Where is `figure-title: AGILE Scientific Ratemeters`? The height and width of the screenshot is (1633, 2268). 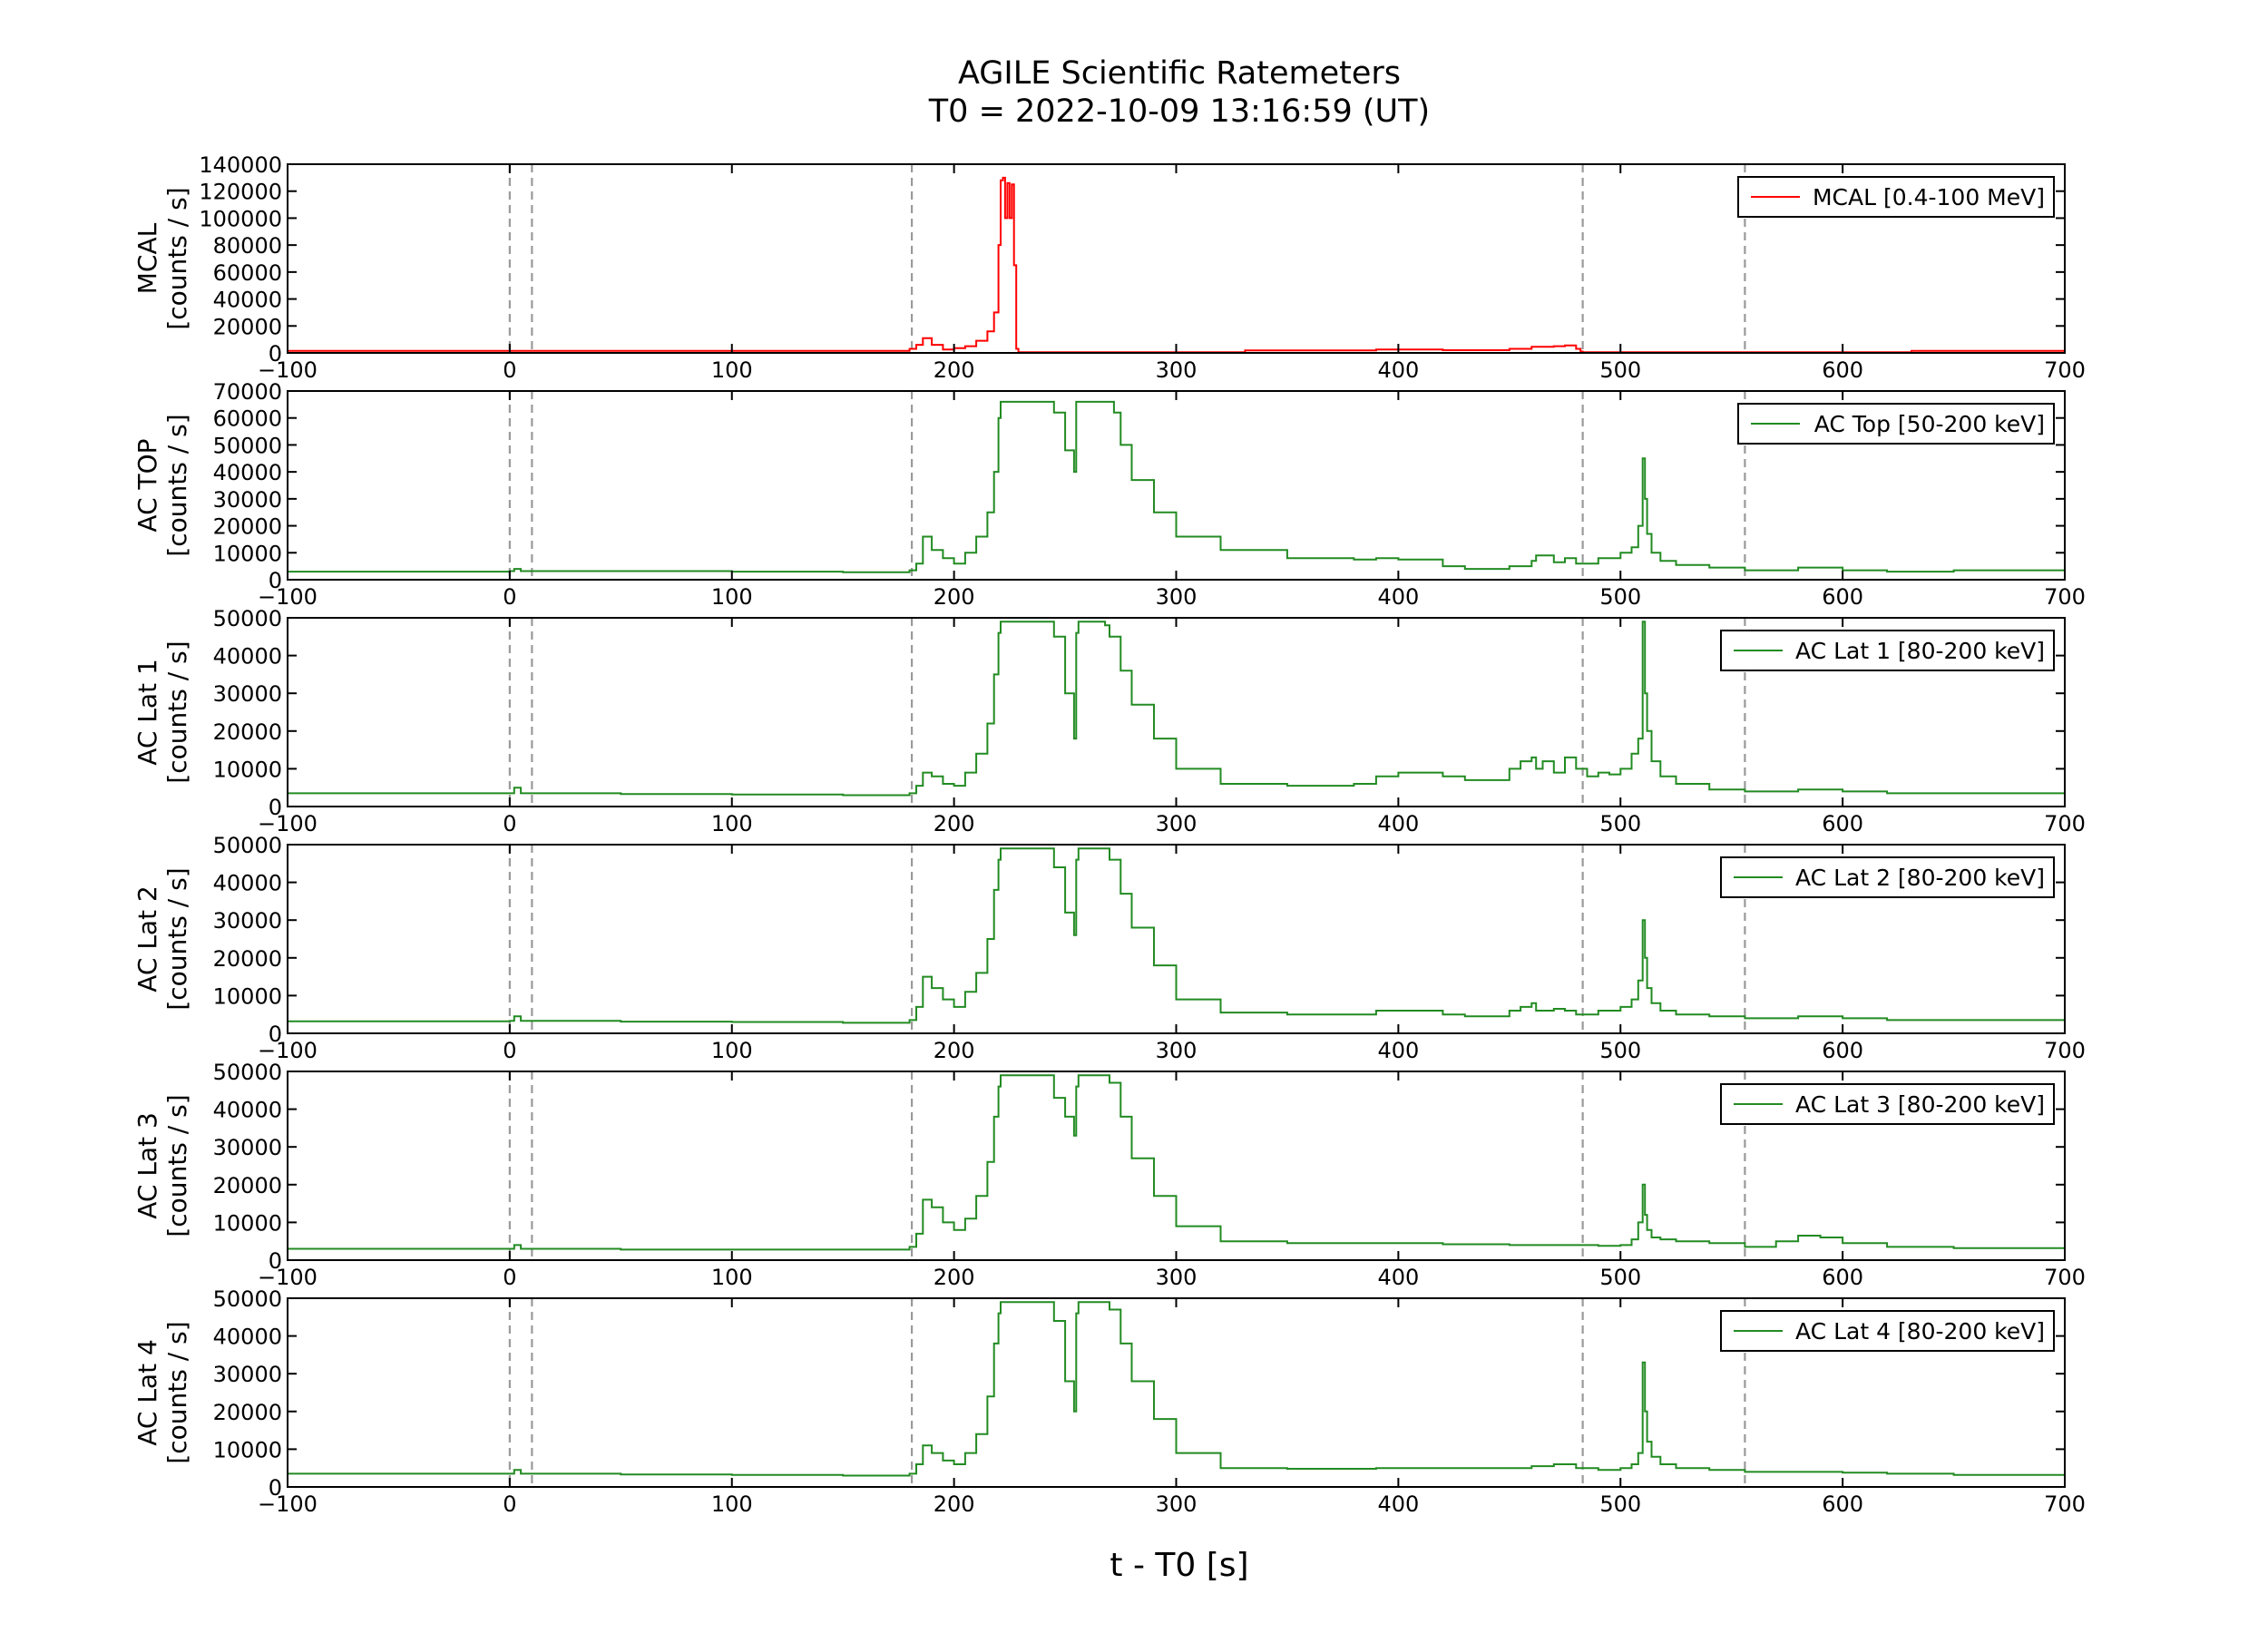 figure-title: AGILE Scientific Ratemeters is located at coordinates (1180, 73).